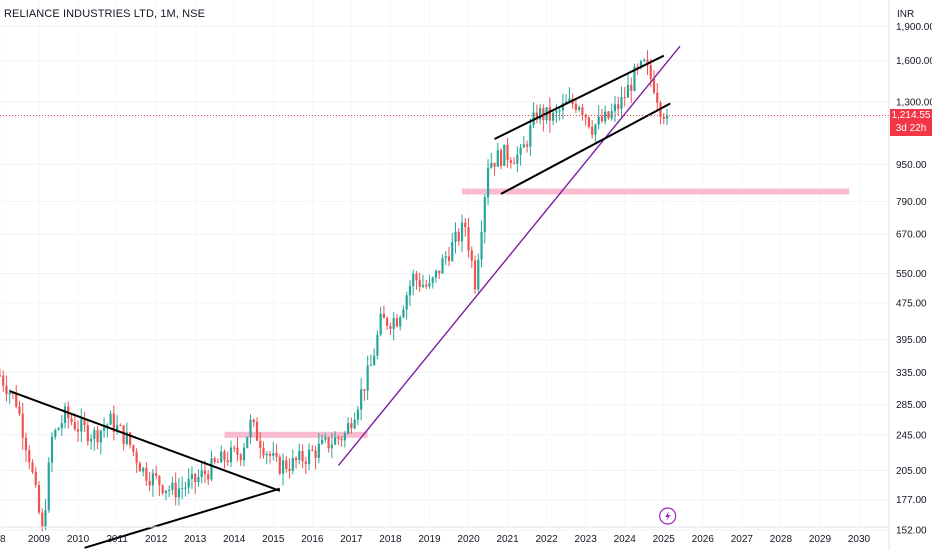  What do you see at coordinates (78, 539) in the screenshot?
I see `x-tick-label: 2010` at bounding box center [78, 539].